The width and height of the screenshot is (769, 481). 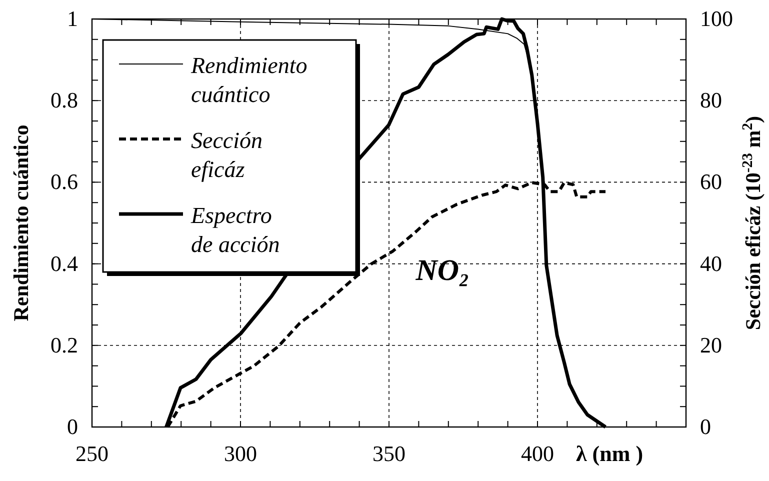 What do you see at coordinates (64, 100) in the screenshot?
I see `y-tick-label: 0.8` at bounding box center [64, 100].